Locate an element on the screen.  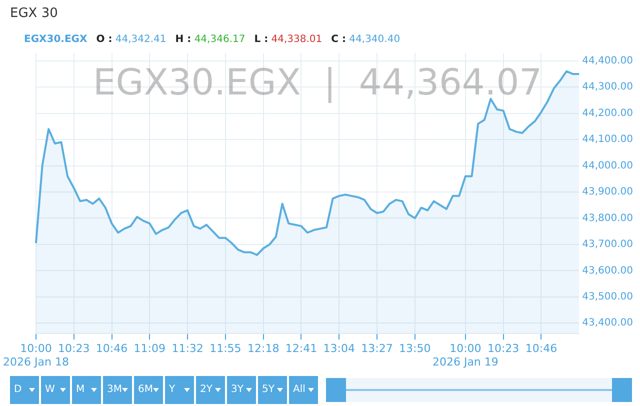
y-tick-label: 43,800.00 is located at coordinates (608, 218).